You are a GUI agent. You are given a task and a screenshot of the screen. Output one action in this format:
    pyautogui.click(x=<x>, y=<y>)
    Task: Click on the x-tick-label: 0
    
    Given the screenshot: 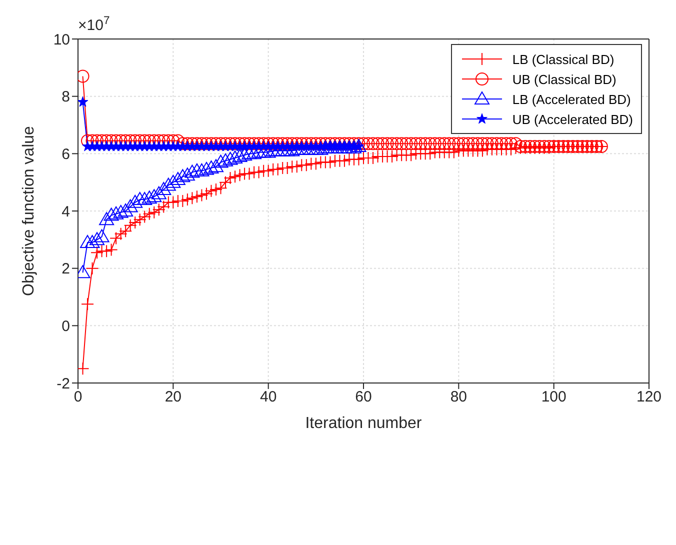 What is the action you would take?
    pyautogui.click(x=78, y=397)
    